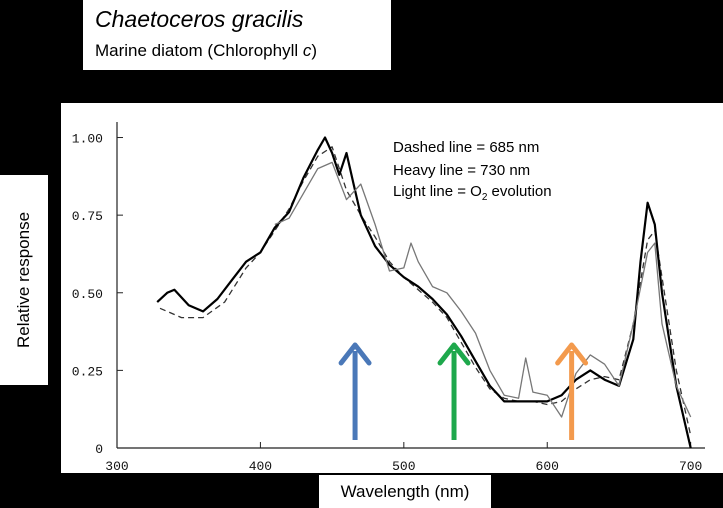 Image resolution: width=723 pixels, height=508 pixels. I want to click on subtitle-italic: c, so click(307, 50).